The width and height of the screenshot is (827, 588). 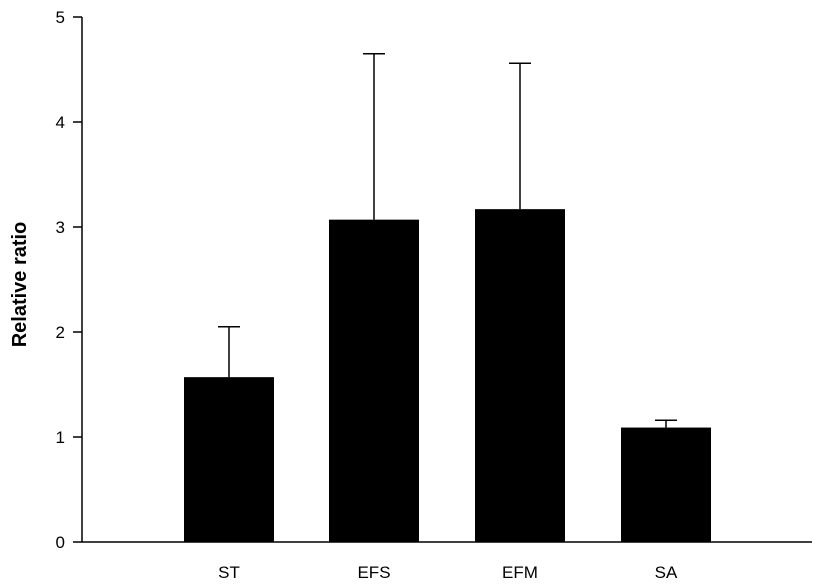 What do you see at coordinates (229, 572) in the screenshot?
I see `x-tick-label-ST: ST` at bounding box center [229, 572].